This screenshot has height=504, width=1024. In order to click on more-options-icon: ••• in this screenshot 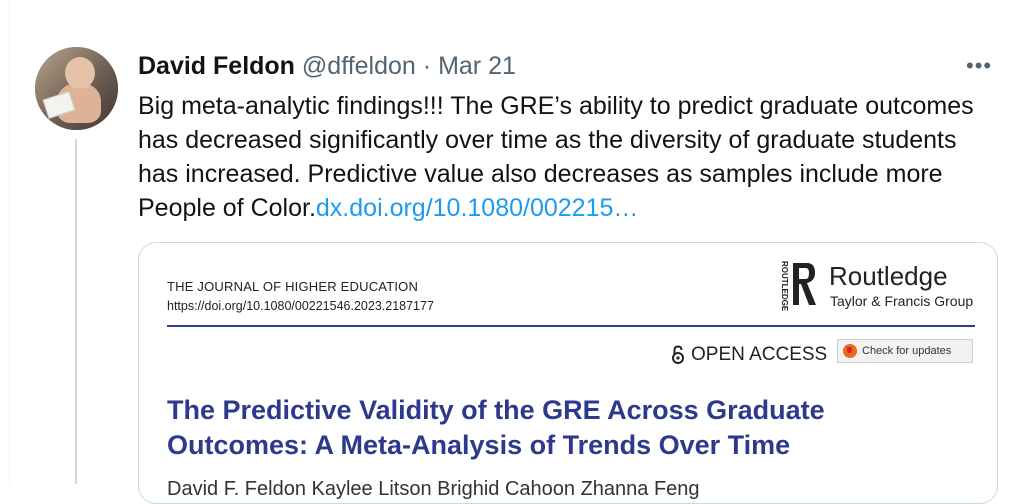, I will do `click(979, 65)`.